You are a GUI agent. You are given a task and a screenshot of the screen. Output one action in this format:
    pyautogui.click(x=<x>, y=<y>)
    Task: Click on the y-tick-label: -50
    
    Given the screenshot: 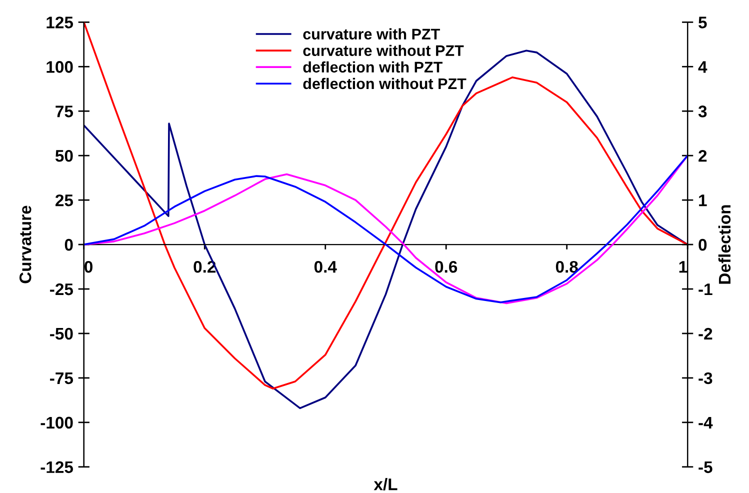 What is the action you would take?
    pyautogui.click(x=61, y=334)
    